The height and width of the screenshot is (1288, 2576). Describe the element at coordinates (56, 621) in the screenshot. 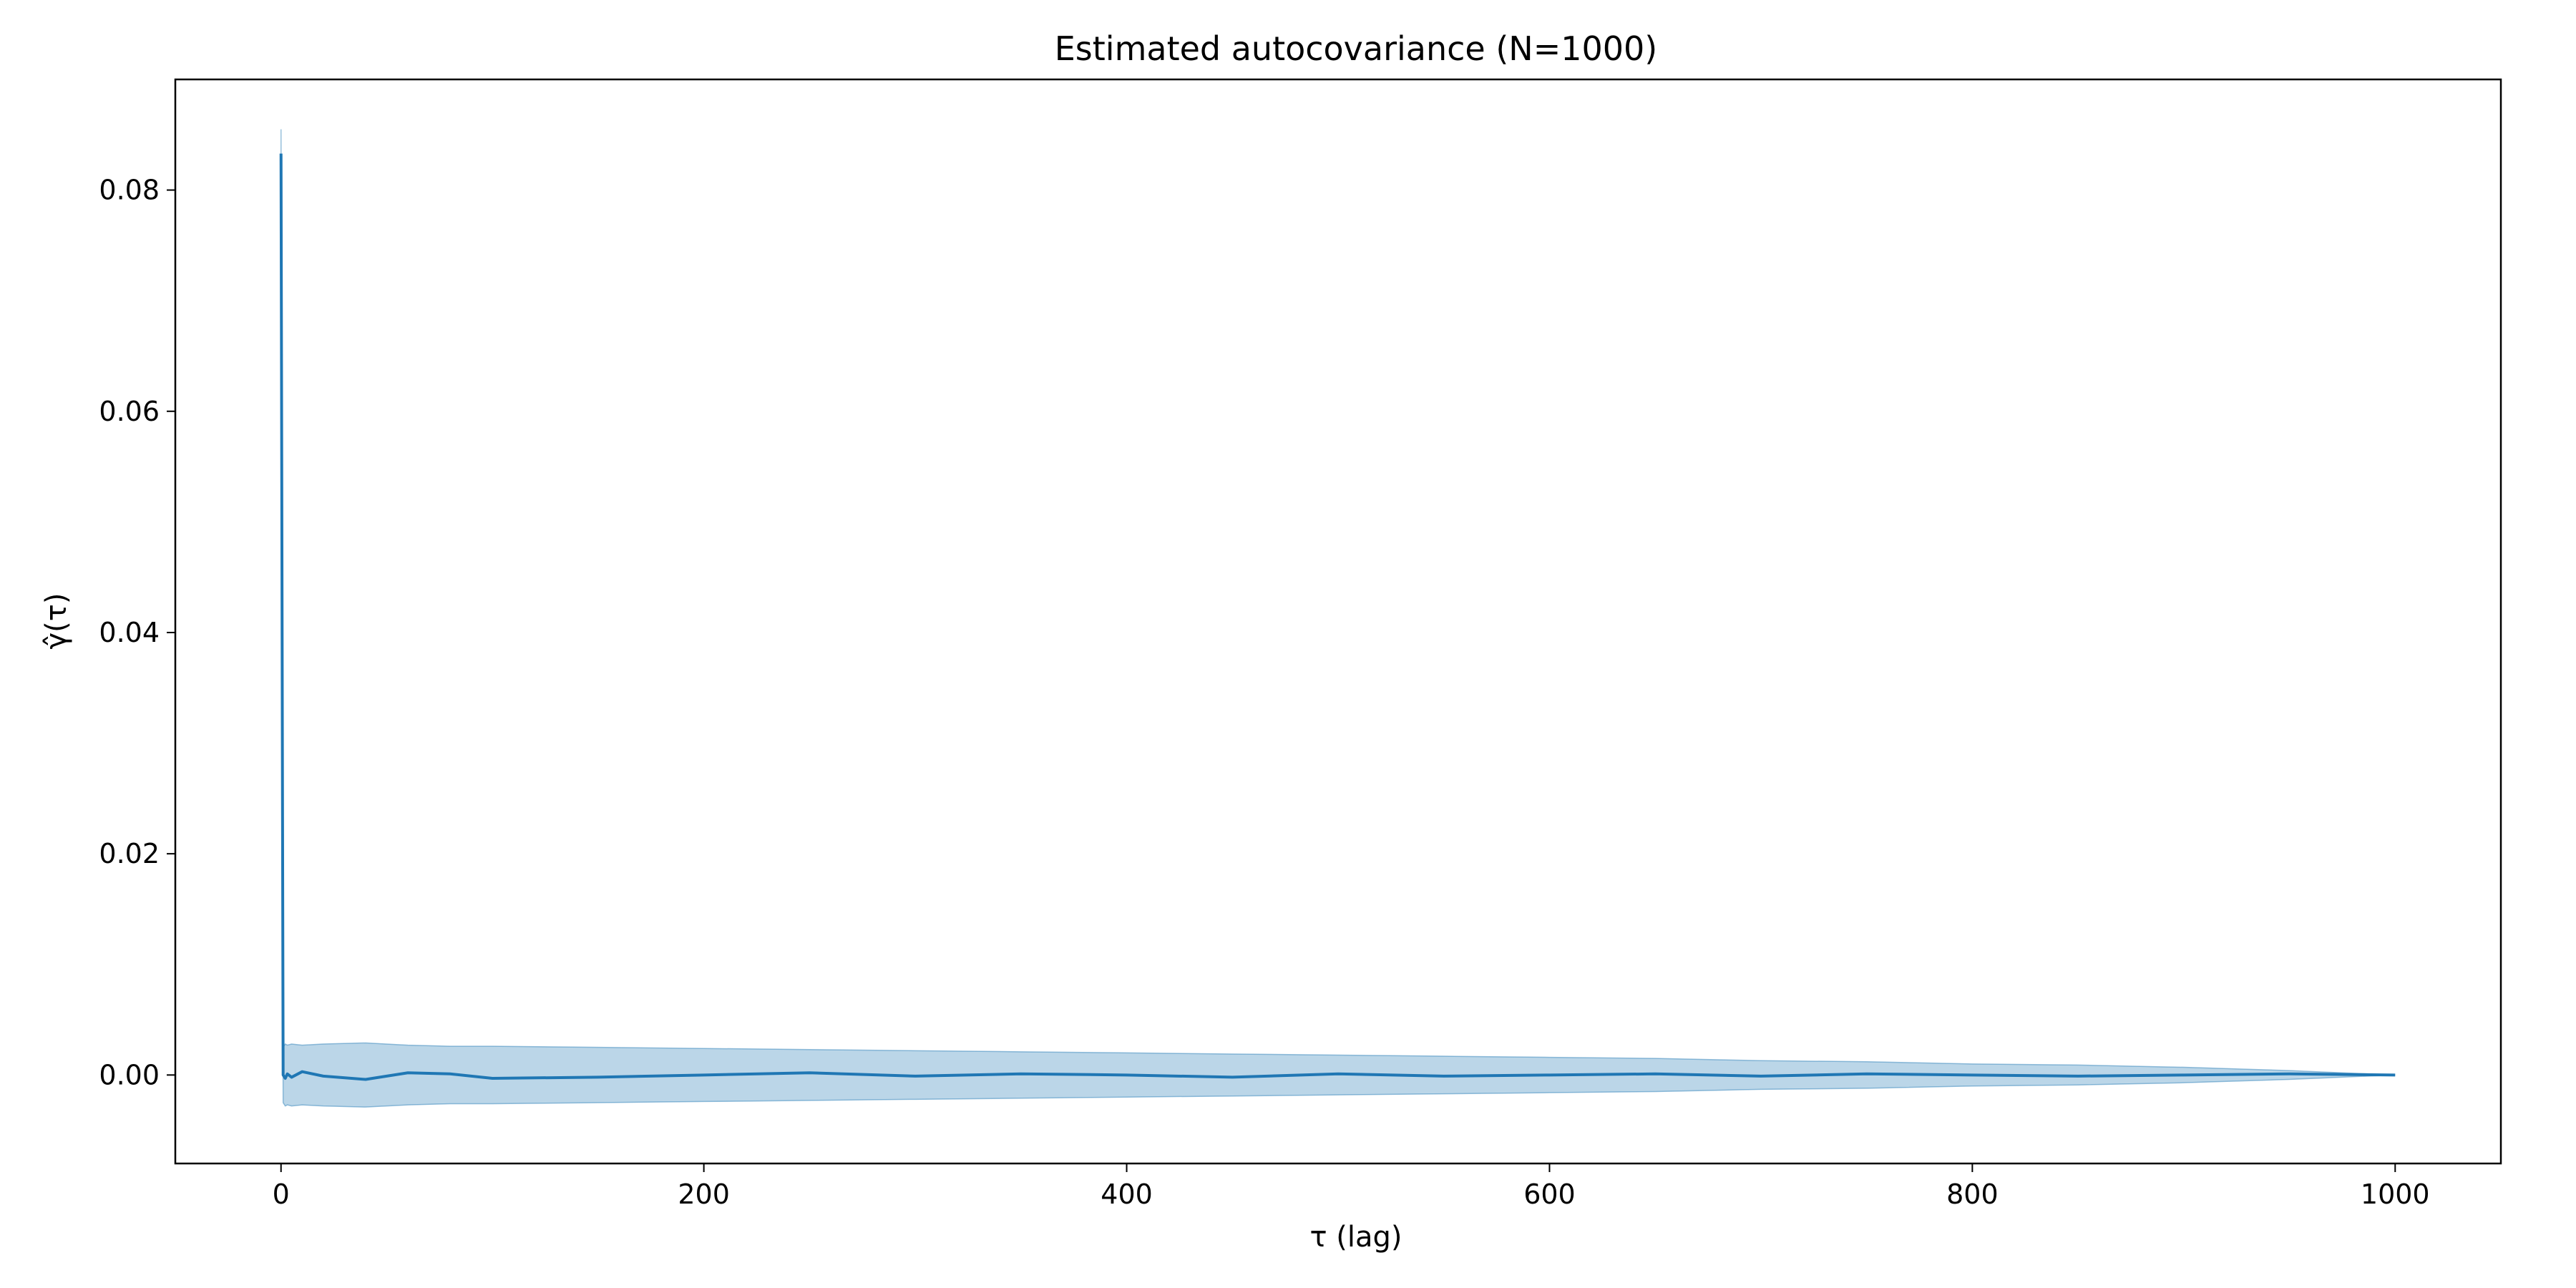

I see `y-axis-label: γ̂(τ)` at that location.